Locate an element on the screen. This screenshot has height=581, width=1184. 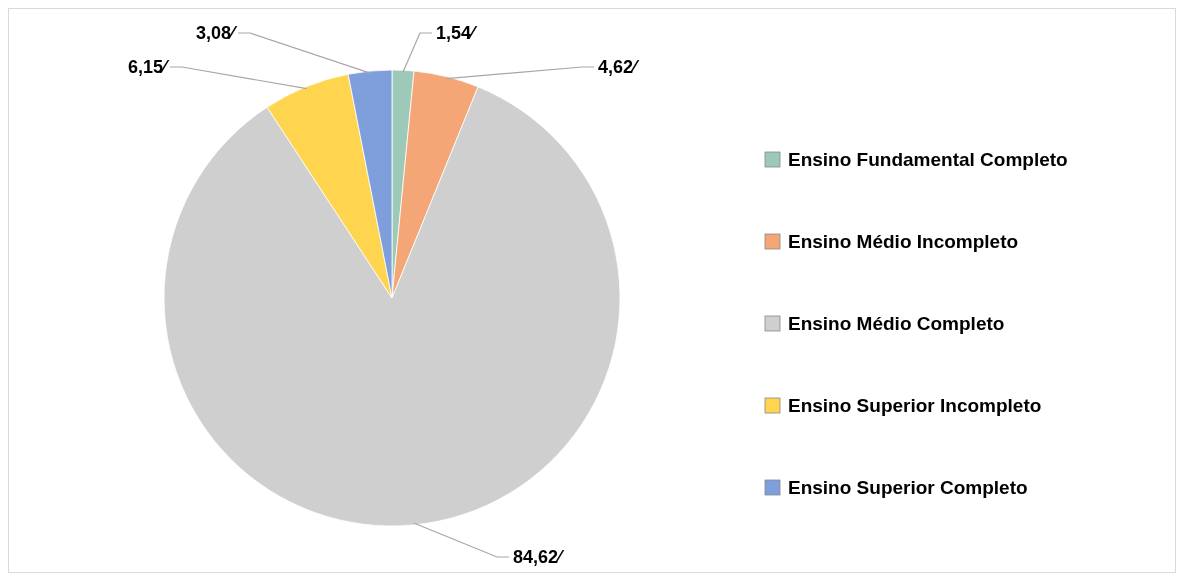
legend-label: Ensino Fundamental Completo is located at coordinates (928, 159).